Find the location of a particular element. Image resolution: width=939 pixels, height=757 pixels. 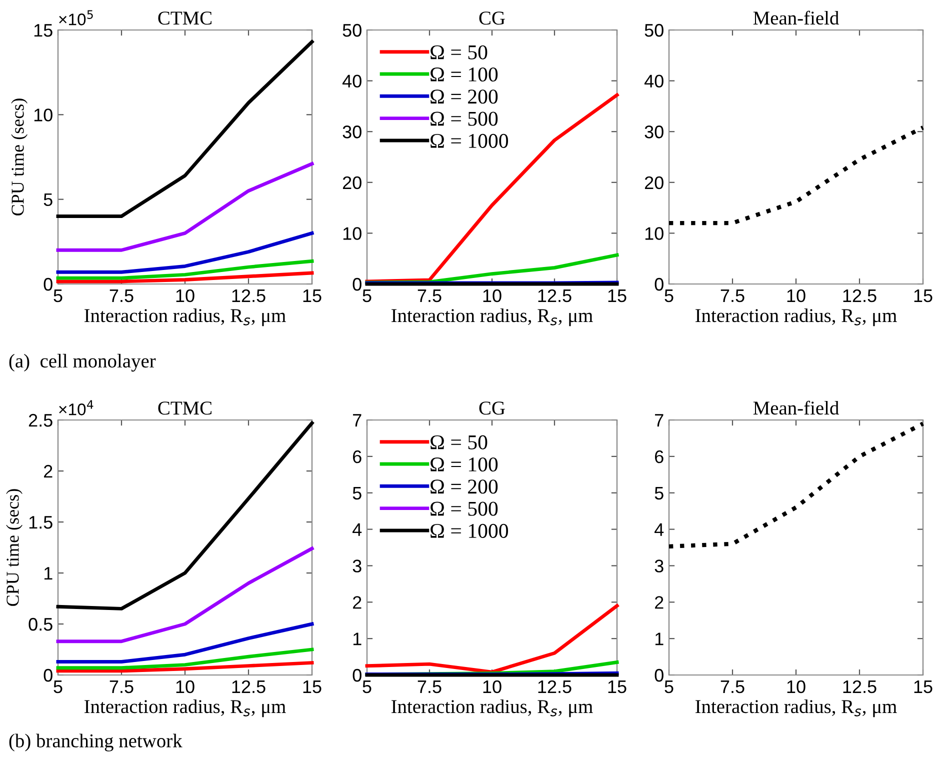

text: (a) cell monolayer is located at coordinates (82, 363).